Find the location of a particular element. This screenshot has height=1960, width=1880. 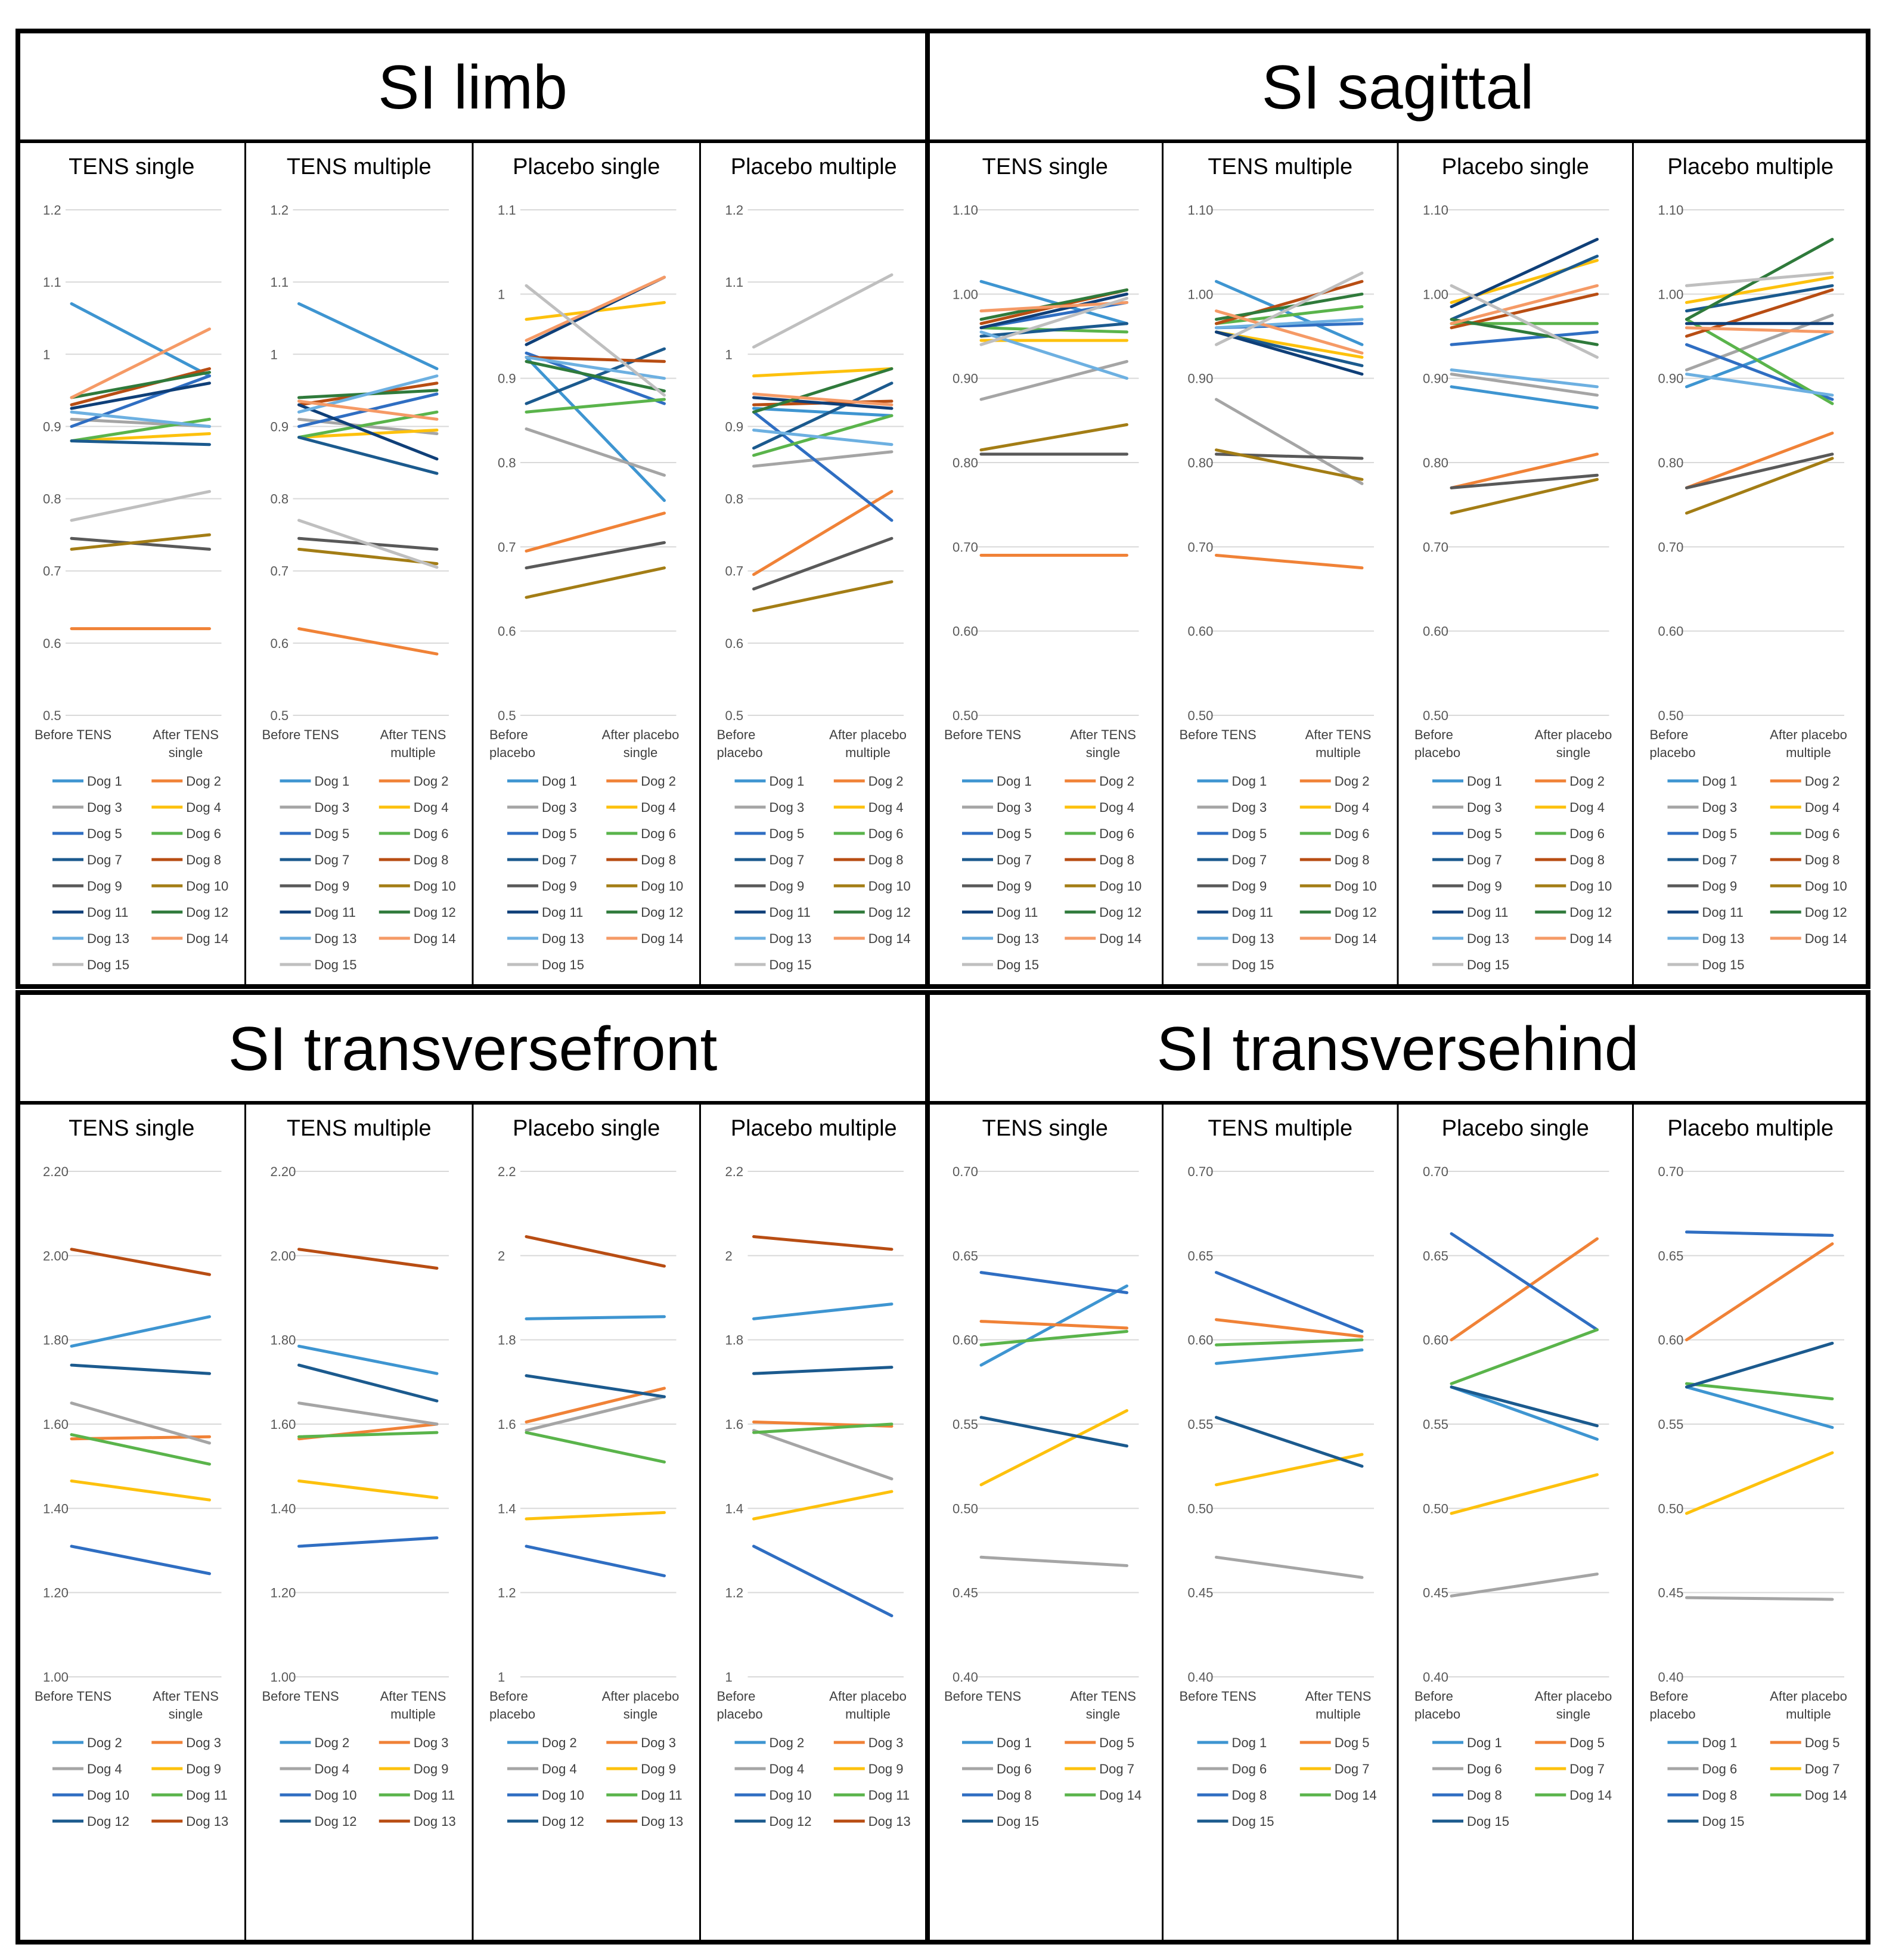

y-tick-label: 0.80 is located at coordinates (1201, 462).